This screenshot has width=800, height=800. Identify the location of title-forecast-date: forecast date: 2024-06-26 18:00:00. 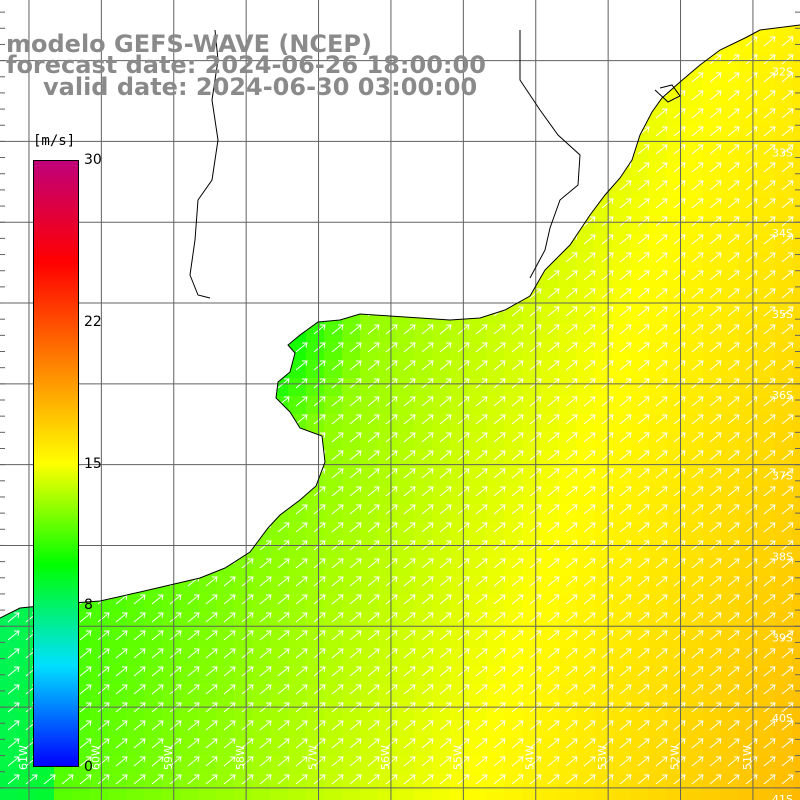
(246, 65).